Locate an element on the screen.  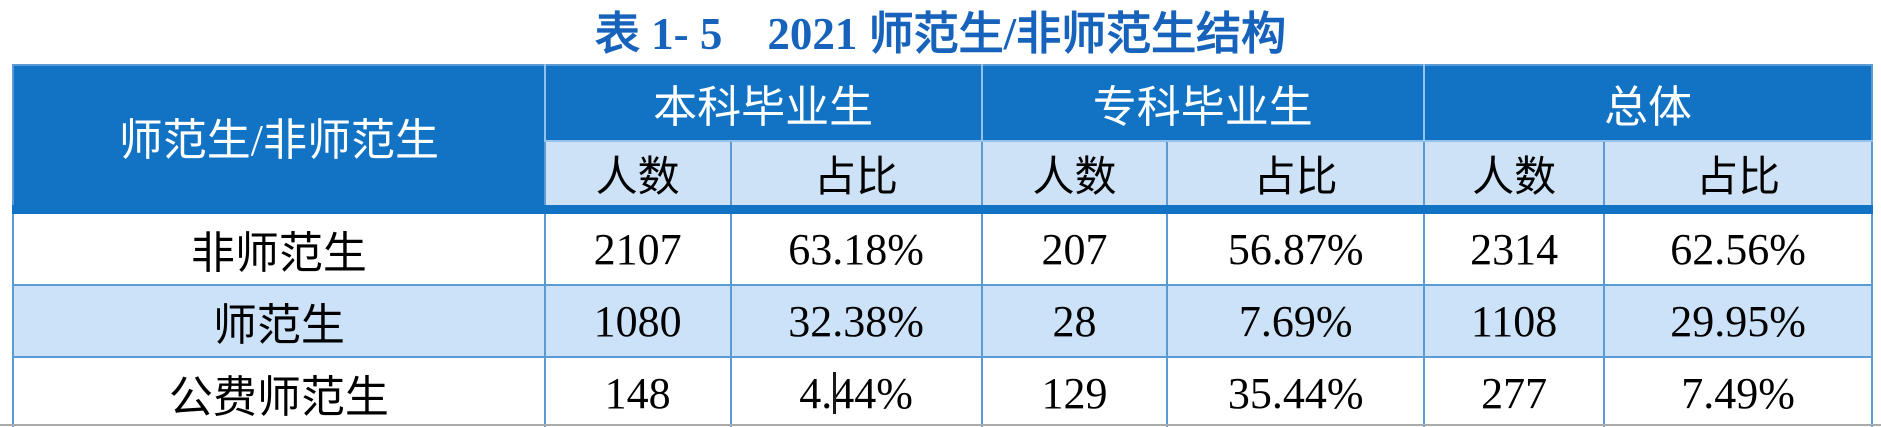
subheader-undergrad-percent: 占比 is located at coordinates (855, 177).